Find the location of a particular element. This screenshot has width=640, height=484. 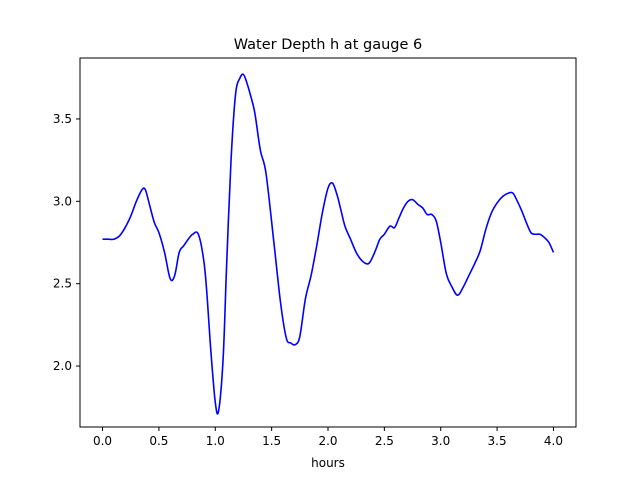

x-tick-label: 0.0 is located at coordinates (102, 441).